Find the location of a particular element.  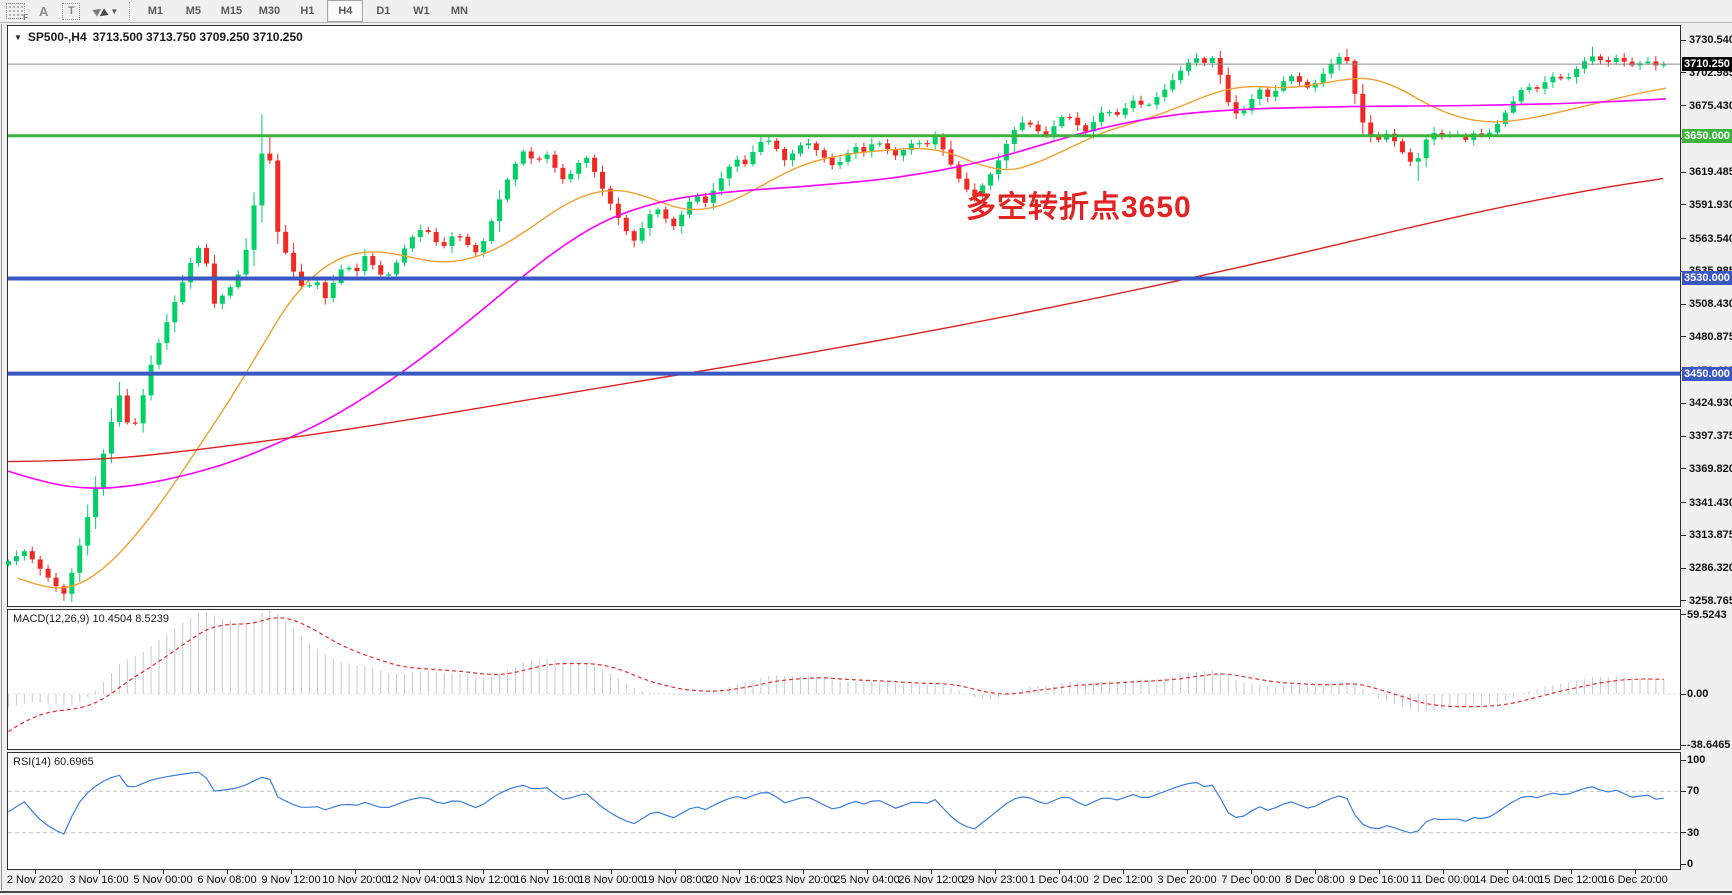

price-axis-label: 3424.930 is located at coordinates (1710, 403).